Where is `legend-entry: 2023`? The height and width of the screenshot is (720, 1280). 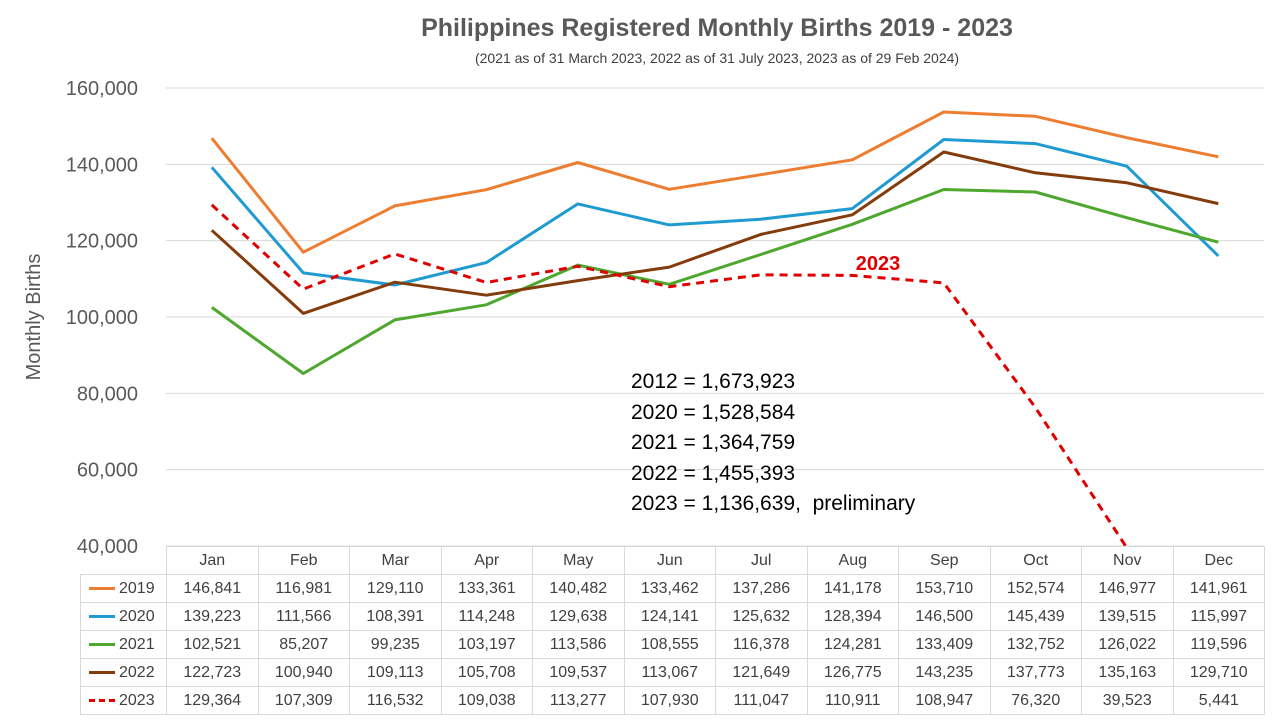 legend-entry: 2023 is located at coordinates (123, 700).